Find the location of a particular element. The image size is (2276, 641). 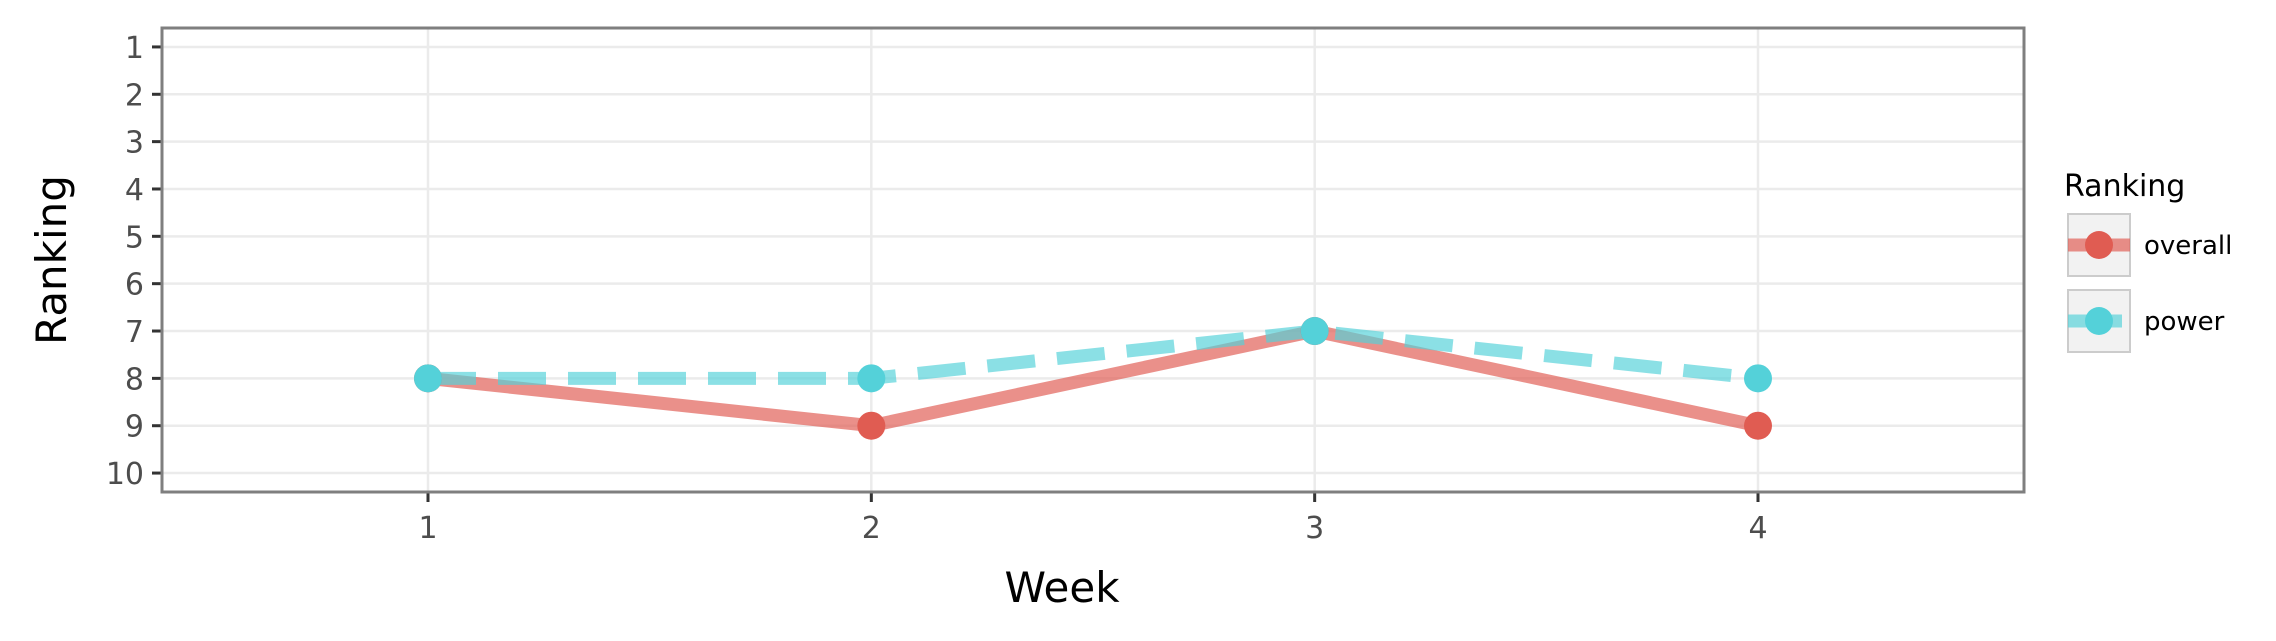

y-tick-label: 5 is located at coordinates (134, 237).